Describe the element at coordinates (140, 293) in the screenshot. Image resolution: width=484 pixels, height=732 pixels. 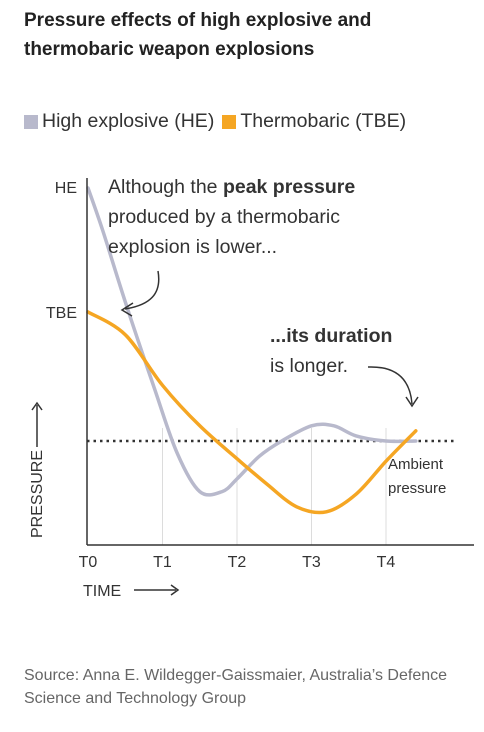
I see `annotation-arrow-1-icon` at that location.